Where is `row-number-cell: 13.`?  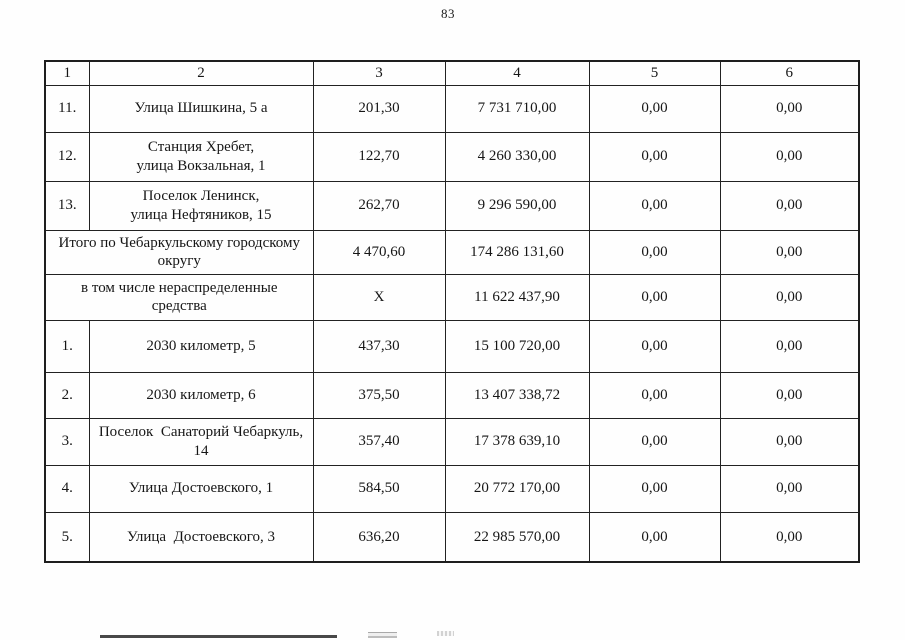
row-number-cell: 13. is located at coordinates (67, 205).